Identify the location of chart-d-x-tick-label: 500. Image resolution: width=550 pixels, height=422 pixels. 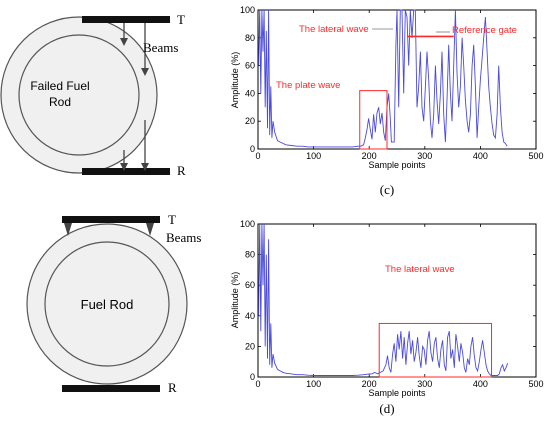
(535, 384).